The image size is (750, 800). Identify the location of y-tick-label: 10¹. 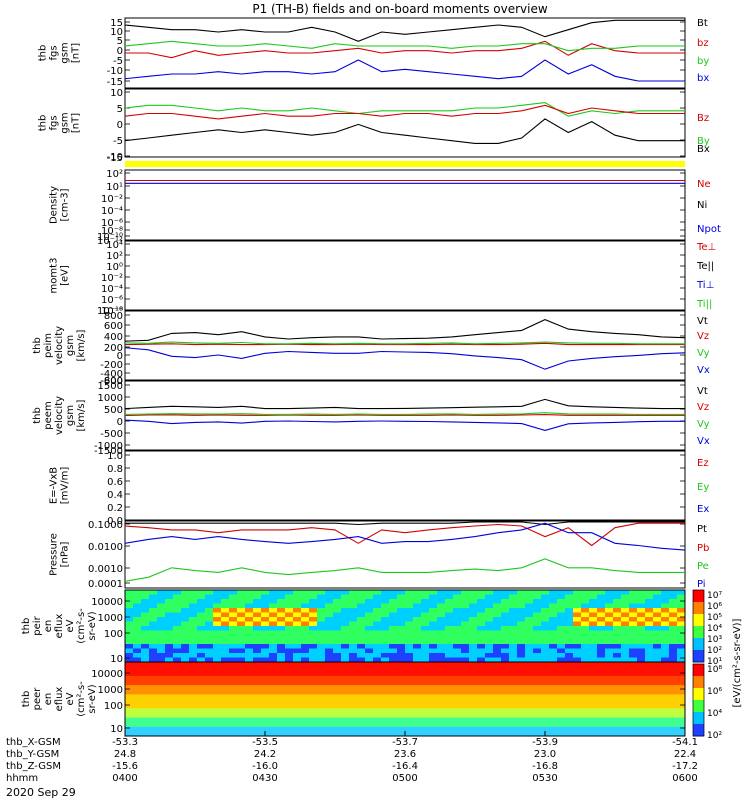
(114, 187).